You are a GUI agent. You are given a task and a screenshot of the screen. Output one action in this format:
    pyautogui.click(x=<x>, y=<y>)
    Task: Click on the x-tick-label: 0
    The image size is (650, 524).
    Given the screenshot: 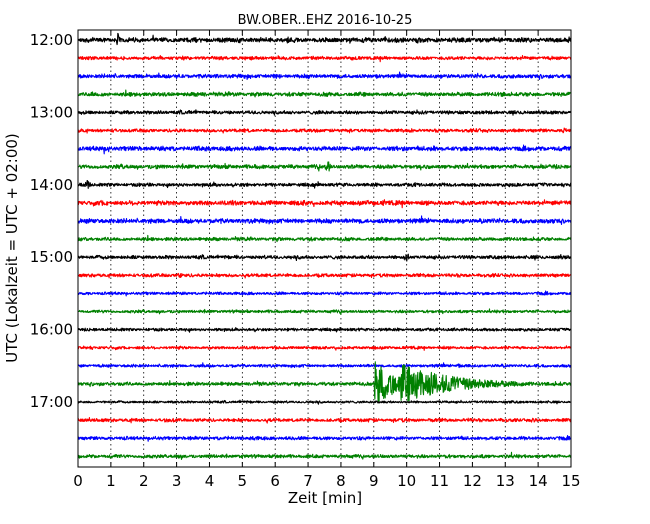 What is the action you would take?
    pyautogui.click(x=78, y=481)
    